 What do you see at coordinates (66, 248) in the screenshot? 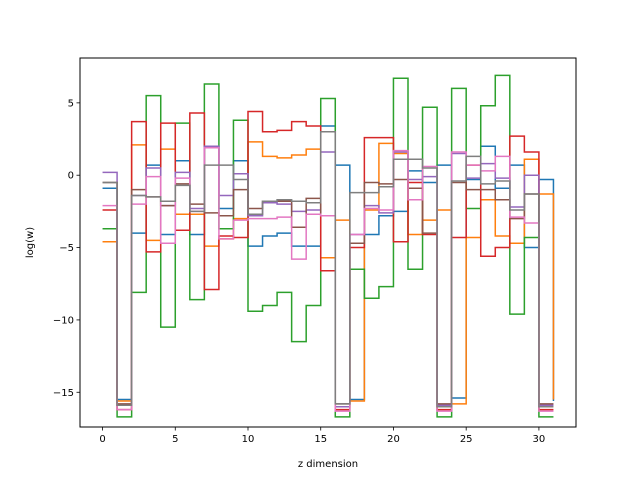
I see `y-tick-label: −5` at bounding box center [66, 248].